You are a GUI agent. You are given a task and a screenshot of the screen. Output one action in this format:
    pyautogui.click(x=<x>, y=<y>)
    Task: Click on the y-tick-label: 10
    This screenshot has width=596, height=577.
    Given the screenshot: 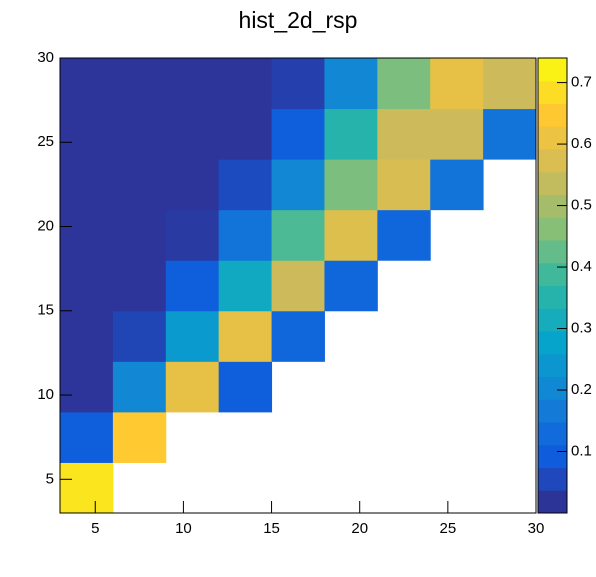 What is the action you would take?
    pyautogui.click(x=45, y=394)
    